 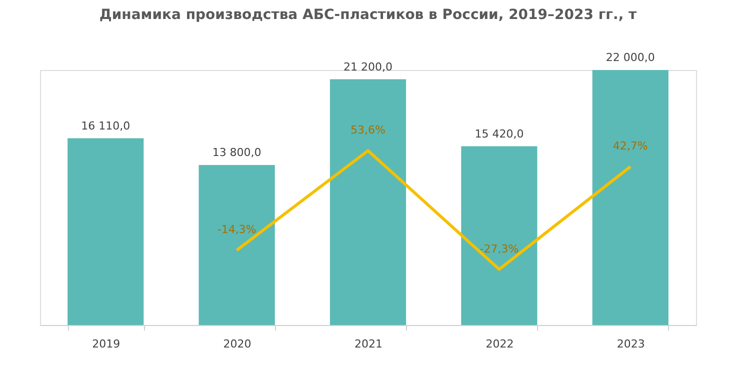 What do you see at coordinates (236, 229) in the screenshot?
I see `data-label: -14,3%` at bounding box center [236, 229].